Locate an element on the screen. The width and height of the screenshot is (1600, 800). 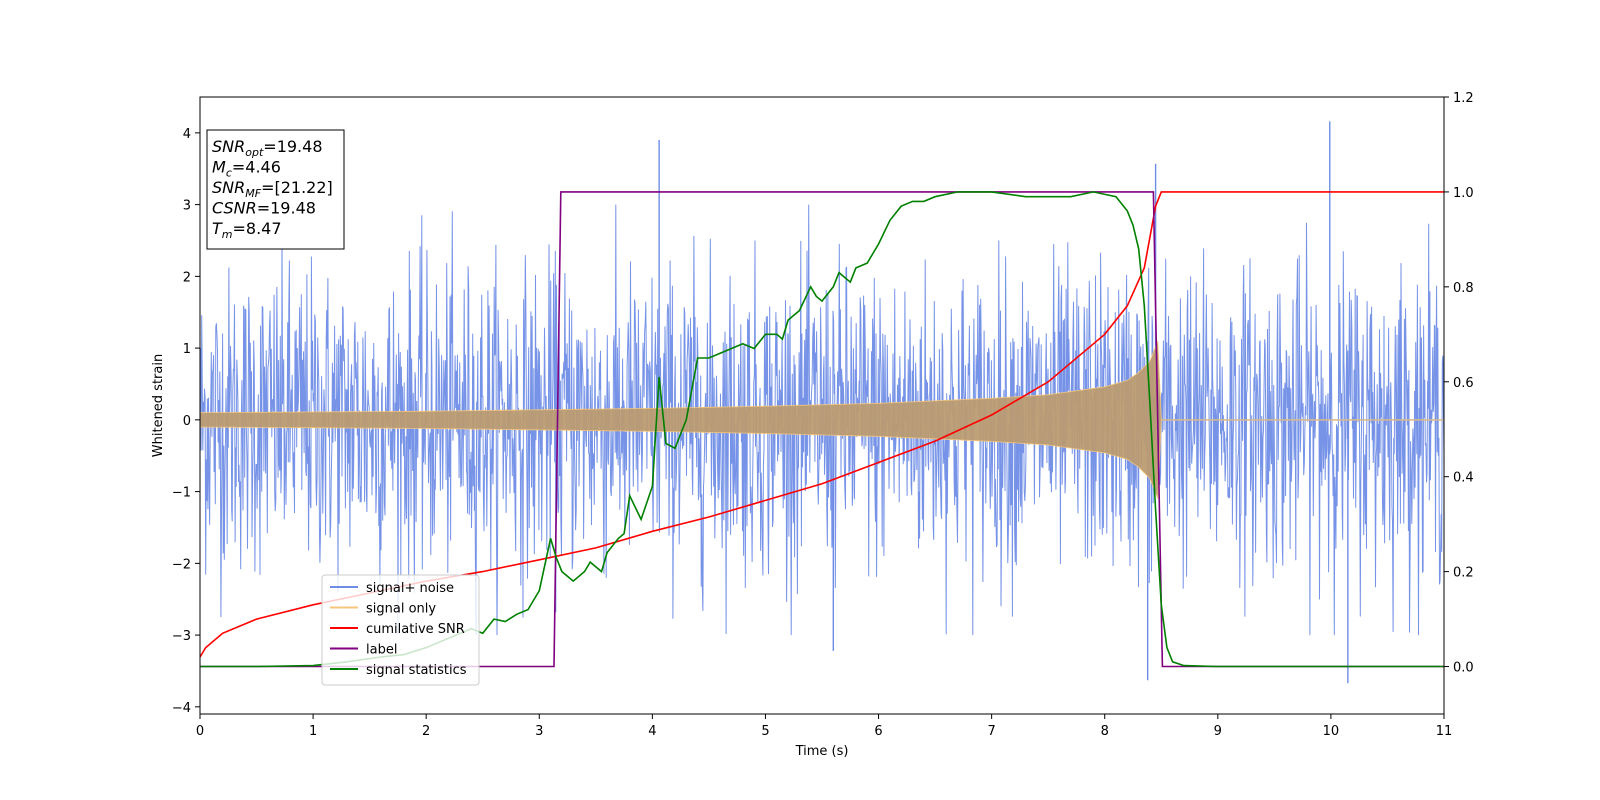
y-tick-label: 4 is located at coordinates (187, 134).